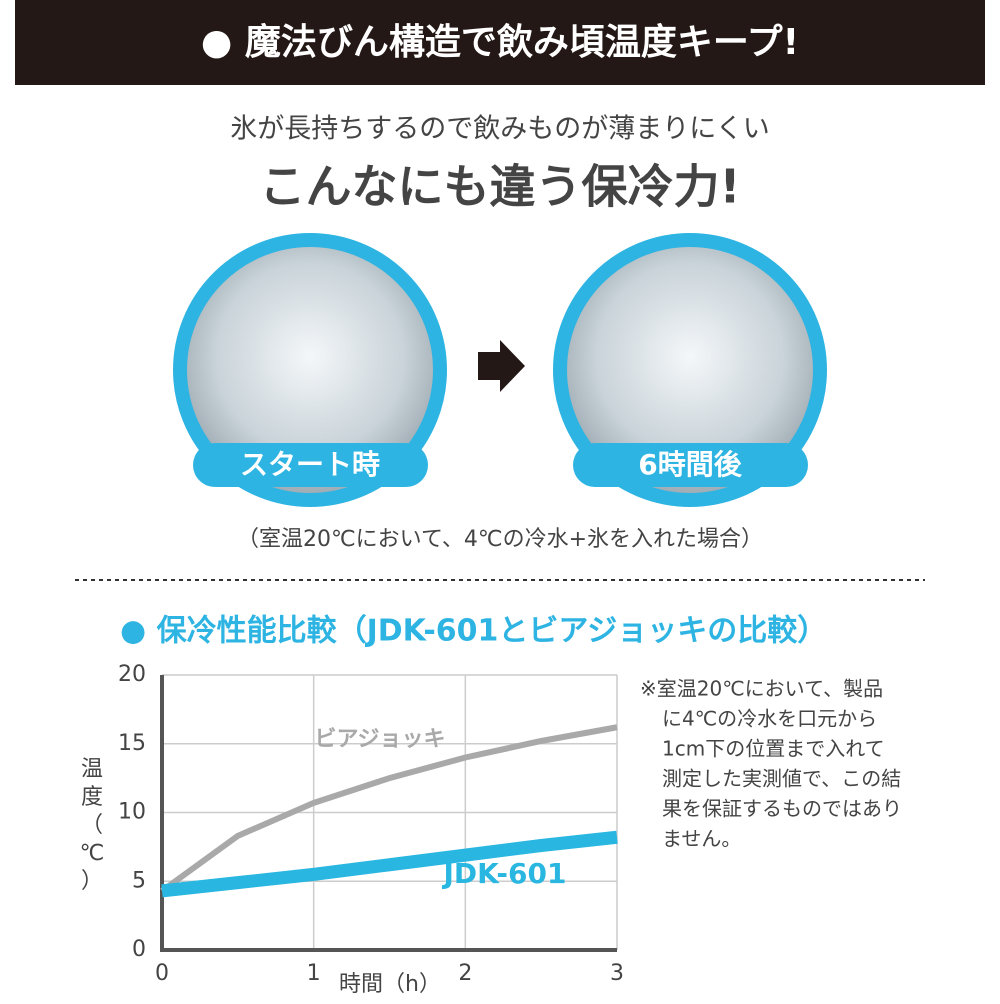  Describe the element at coordinates (132, 743) in the screenshot. I see `y-tick-label: 15` at that location.